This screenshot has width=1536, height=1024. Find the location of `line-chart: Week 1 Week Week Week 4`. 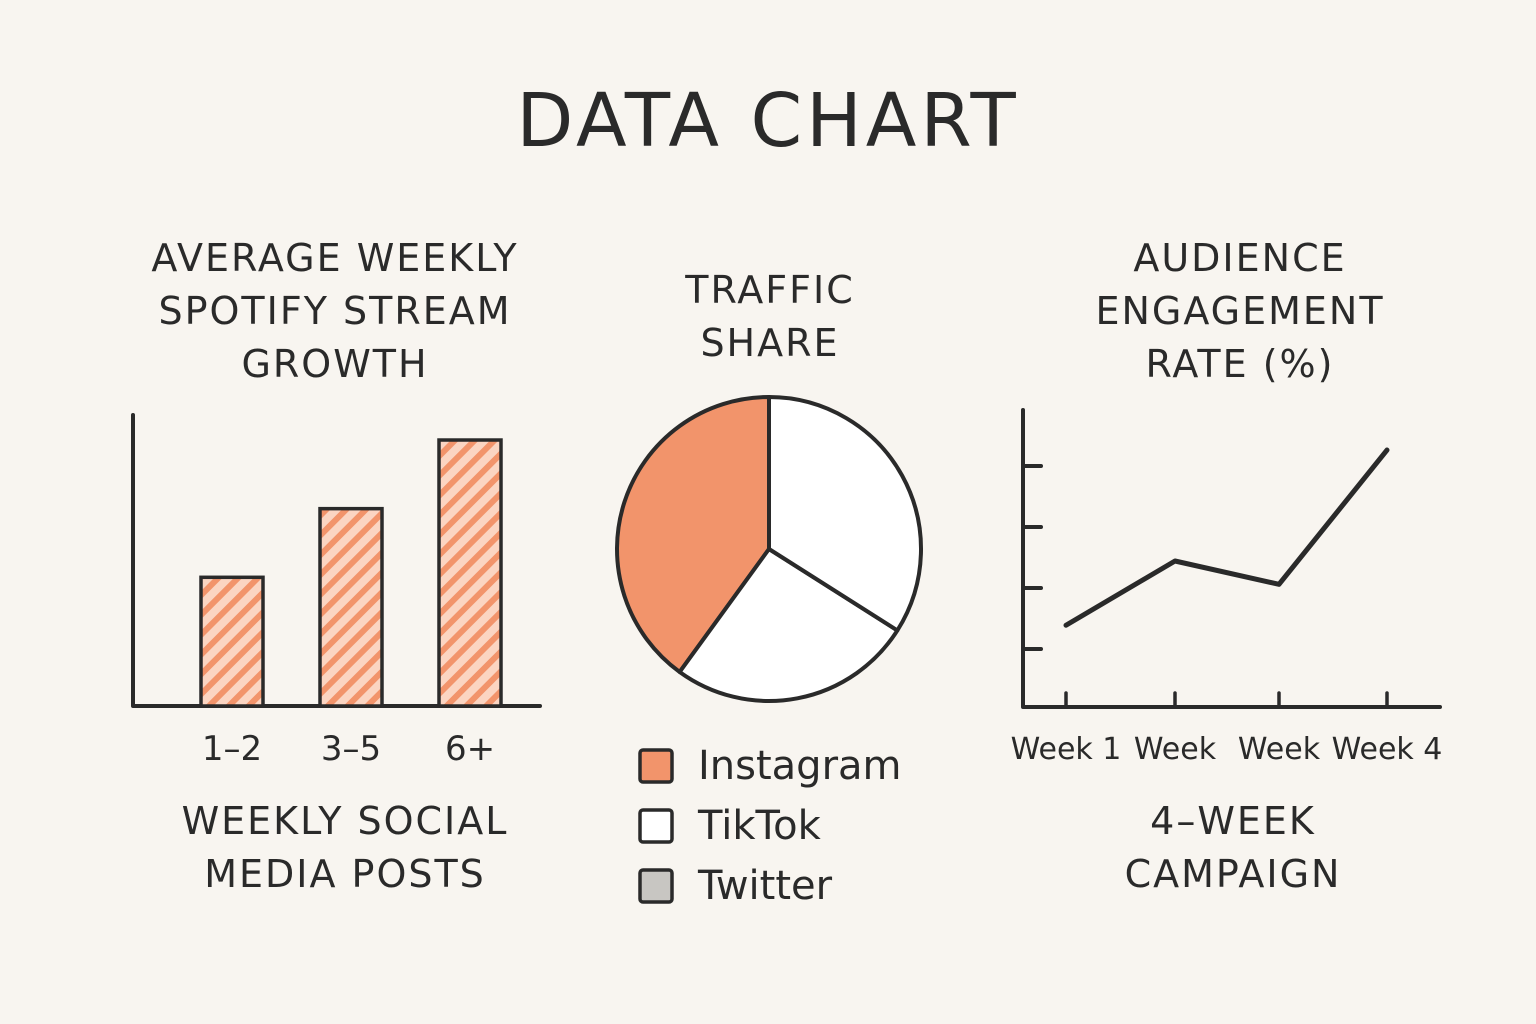

line-chart: Week 1 Week Week Week 4 is located at coordinates (1227, 587).